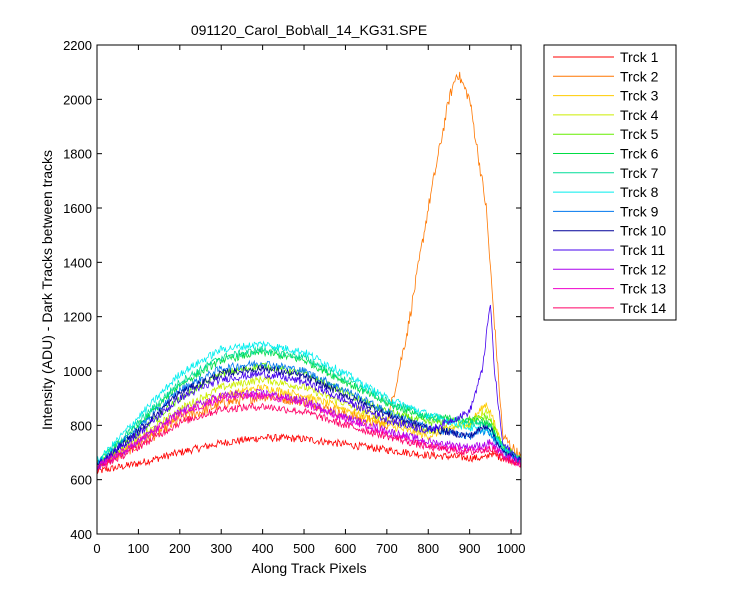 Image resolution: width=750 pixels, height=600 pixels. Describe the element at coordinates (346, 548) in the screenshot. I see `x-tick-label: 600` at that location.